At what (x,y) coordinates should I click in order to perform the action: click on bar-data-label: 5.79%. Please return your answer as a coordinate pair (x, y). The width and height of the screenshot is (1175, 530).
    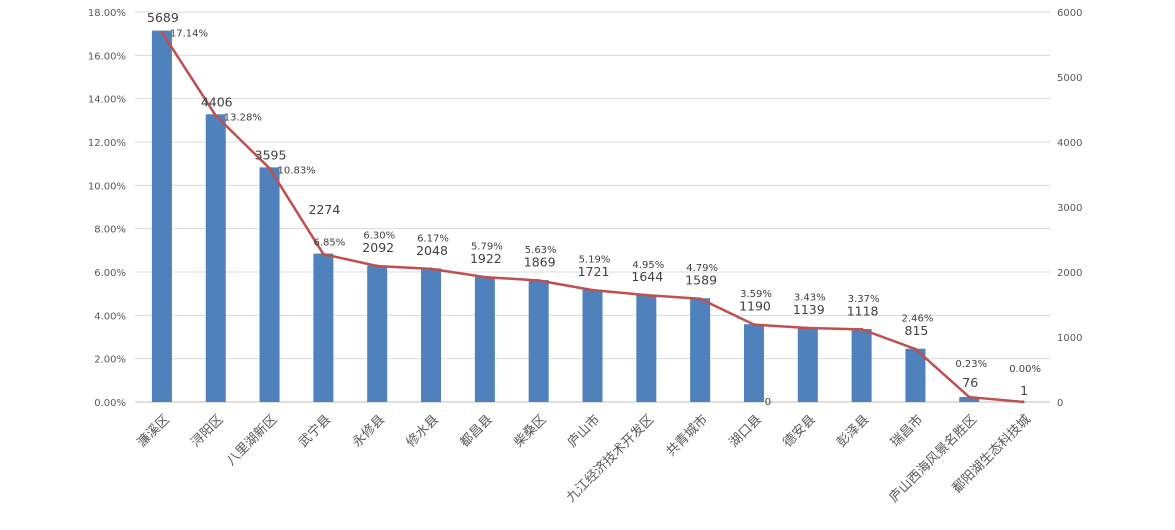
    Looking at the image, I should click on (487, 247).